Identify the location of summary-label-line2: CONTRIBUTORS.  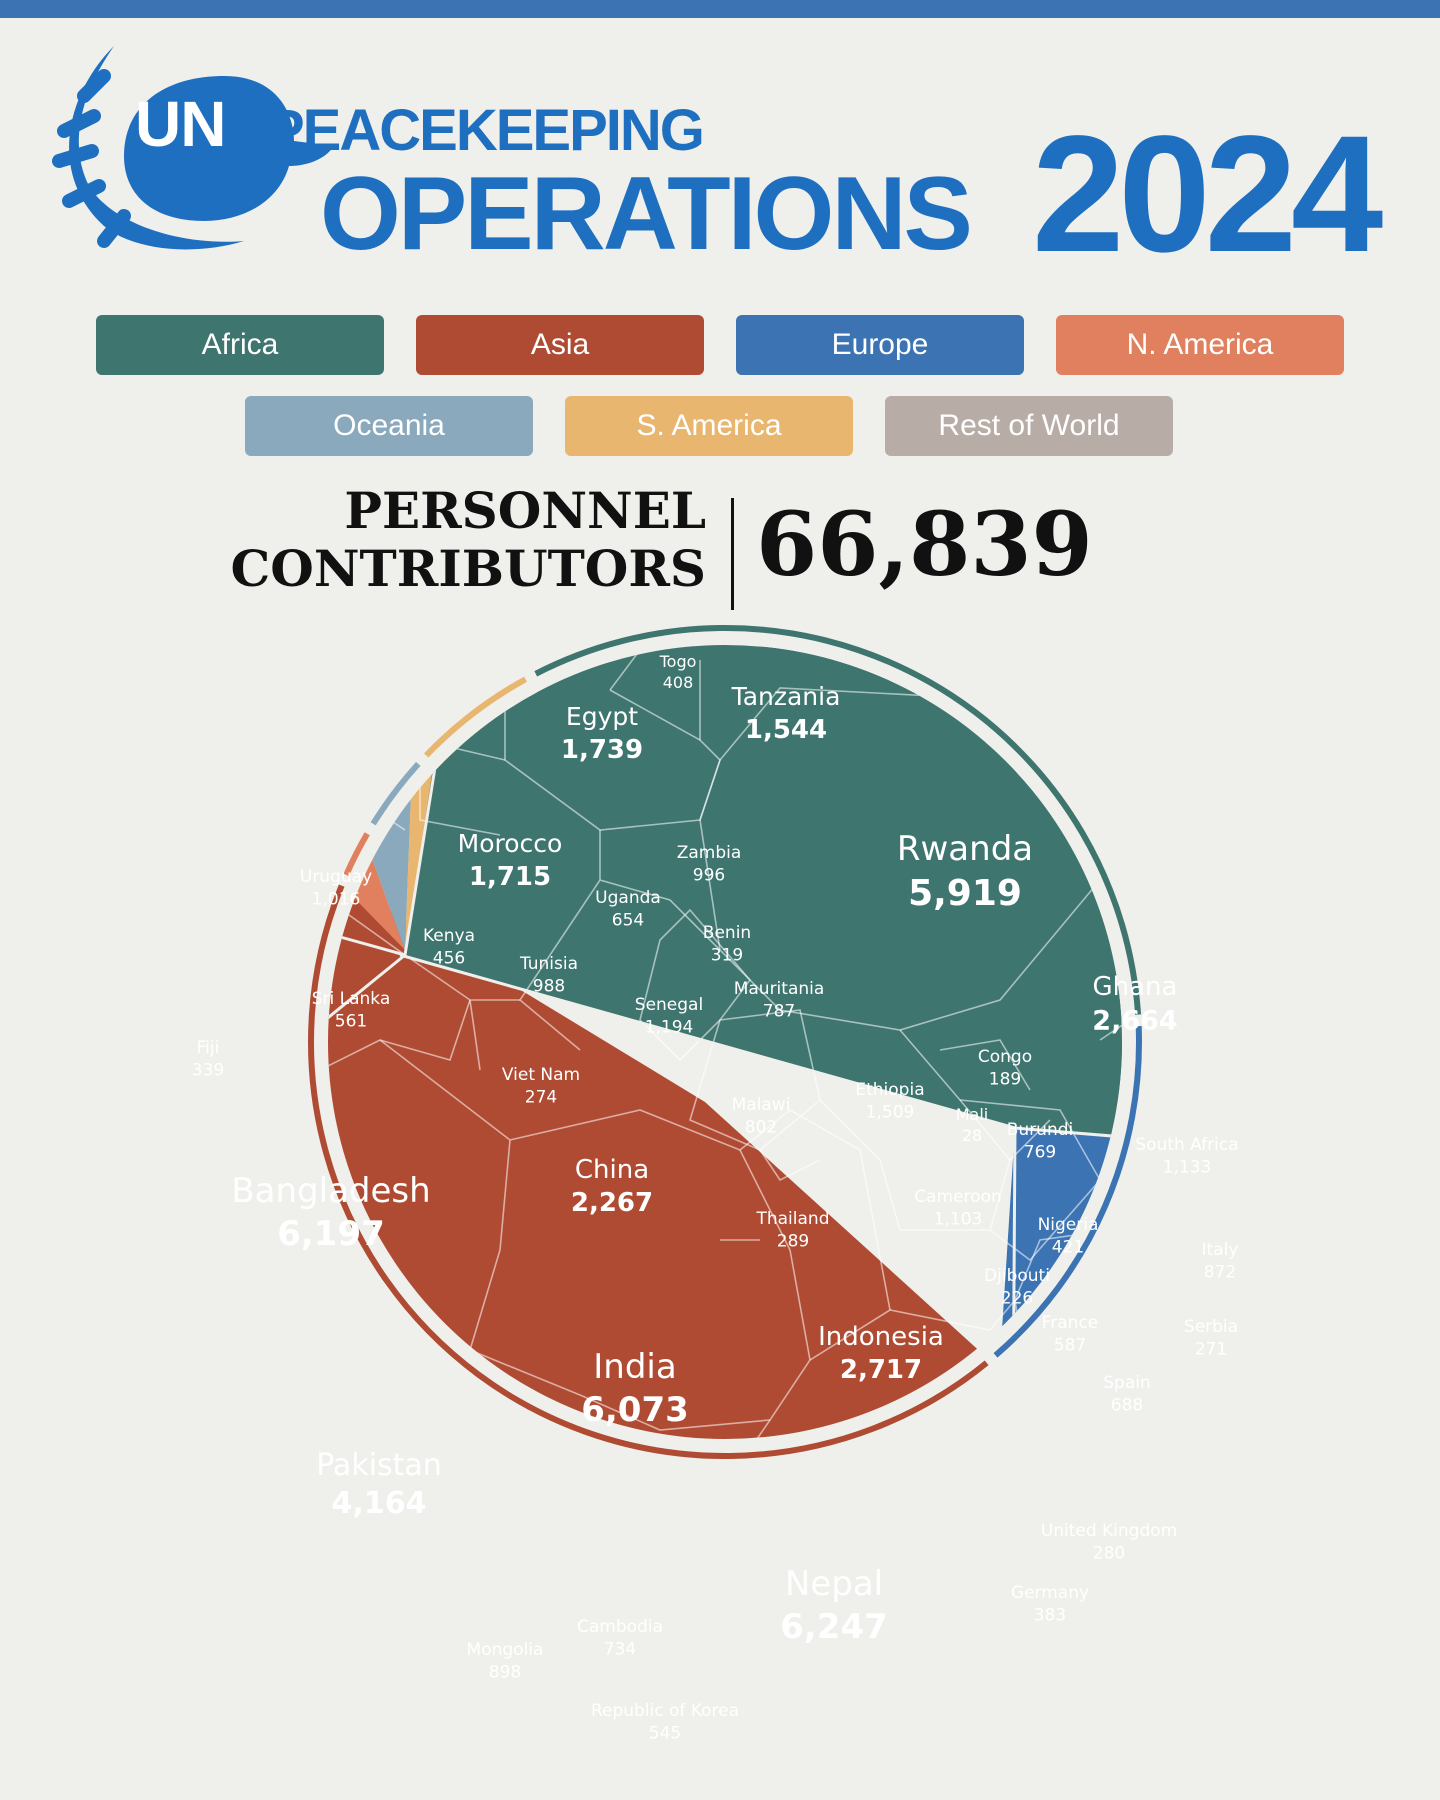
(468, 568).